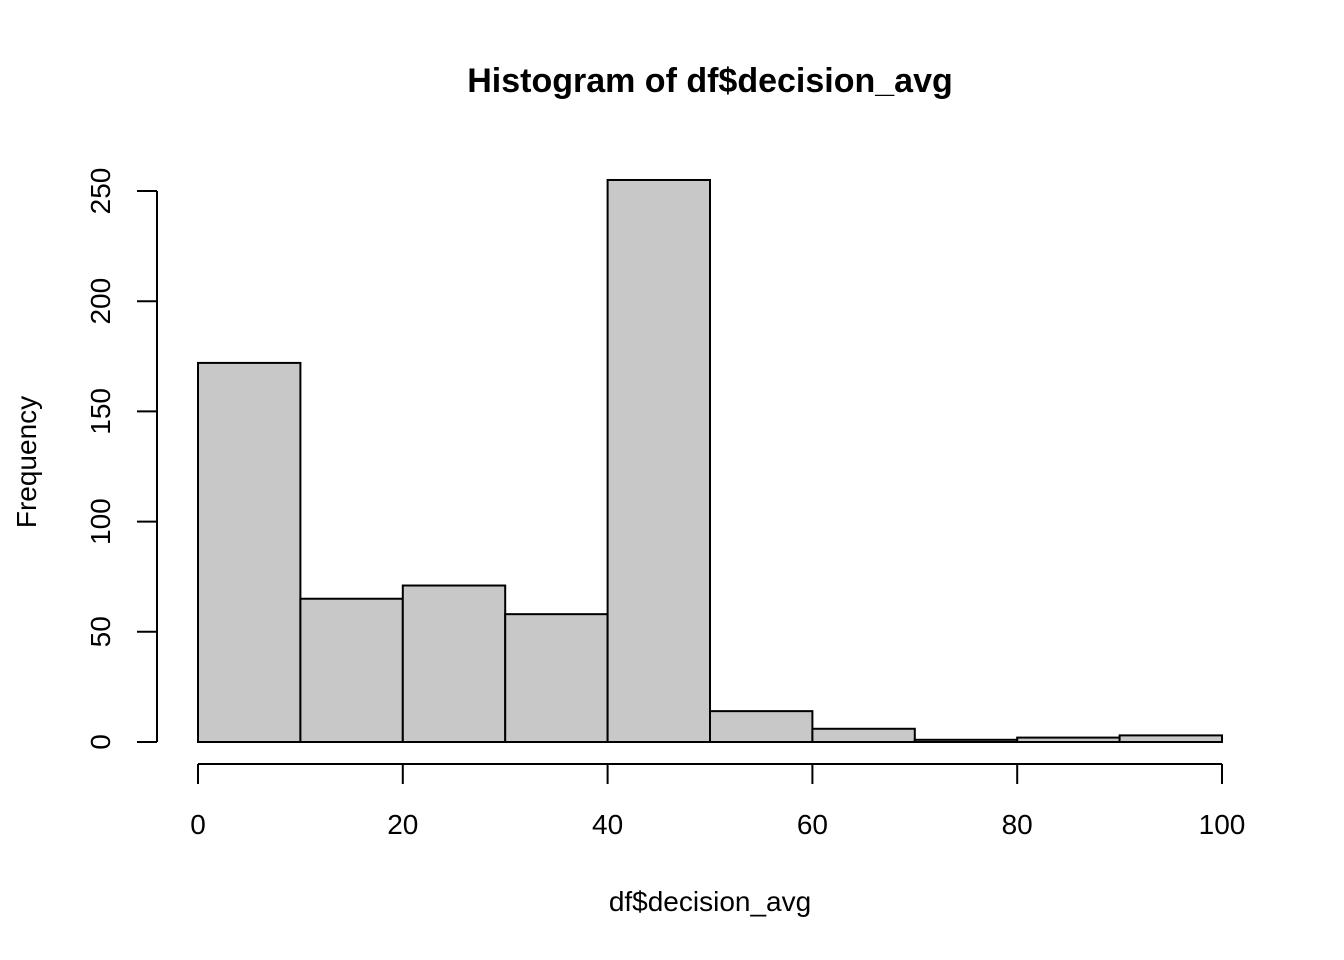 The height and width of the screenshot is (960, 1344). Describe the element at coordinates (26, 462) in the screenshot. I see `y-axis-label: Frequency` at that location.